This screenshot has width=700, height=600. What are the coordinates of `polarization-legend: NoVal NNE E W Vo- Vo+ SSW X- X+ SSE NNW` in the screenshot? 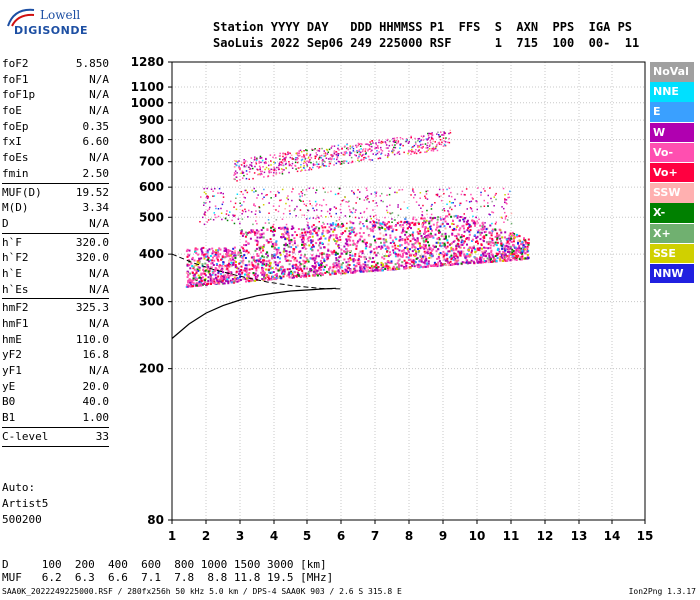 It's located at (672, 173).